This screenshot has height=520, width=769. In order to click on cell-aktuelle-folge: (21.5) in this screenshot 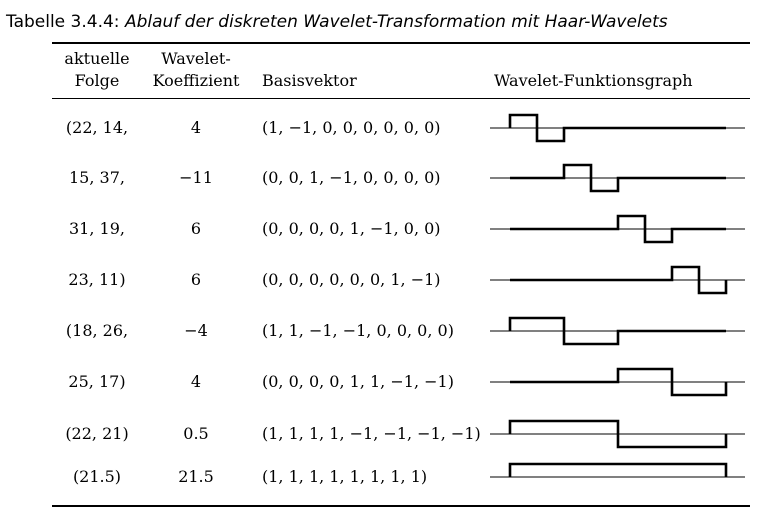, I will do `click(97, 476)`.